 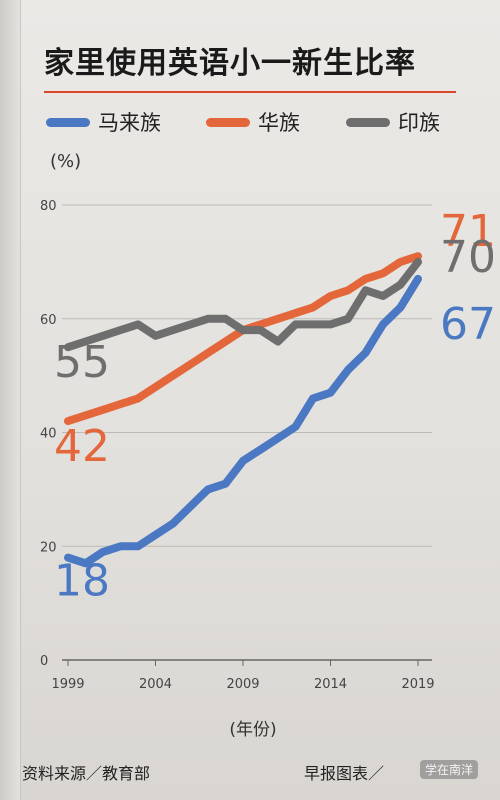 I want to click on legend-item-chinese: 华族, so click(x=253, y=122).